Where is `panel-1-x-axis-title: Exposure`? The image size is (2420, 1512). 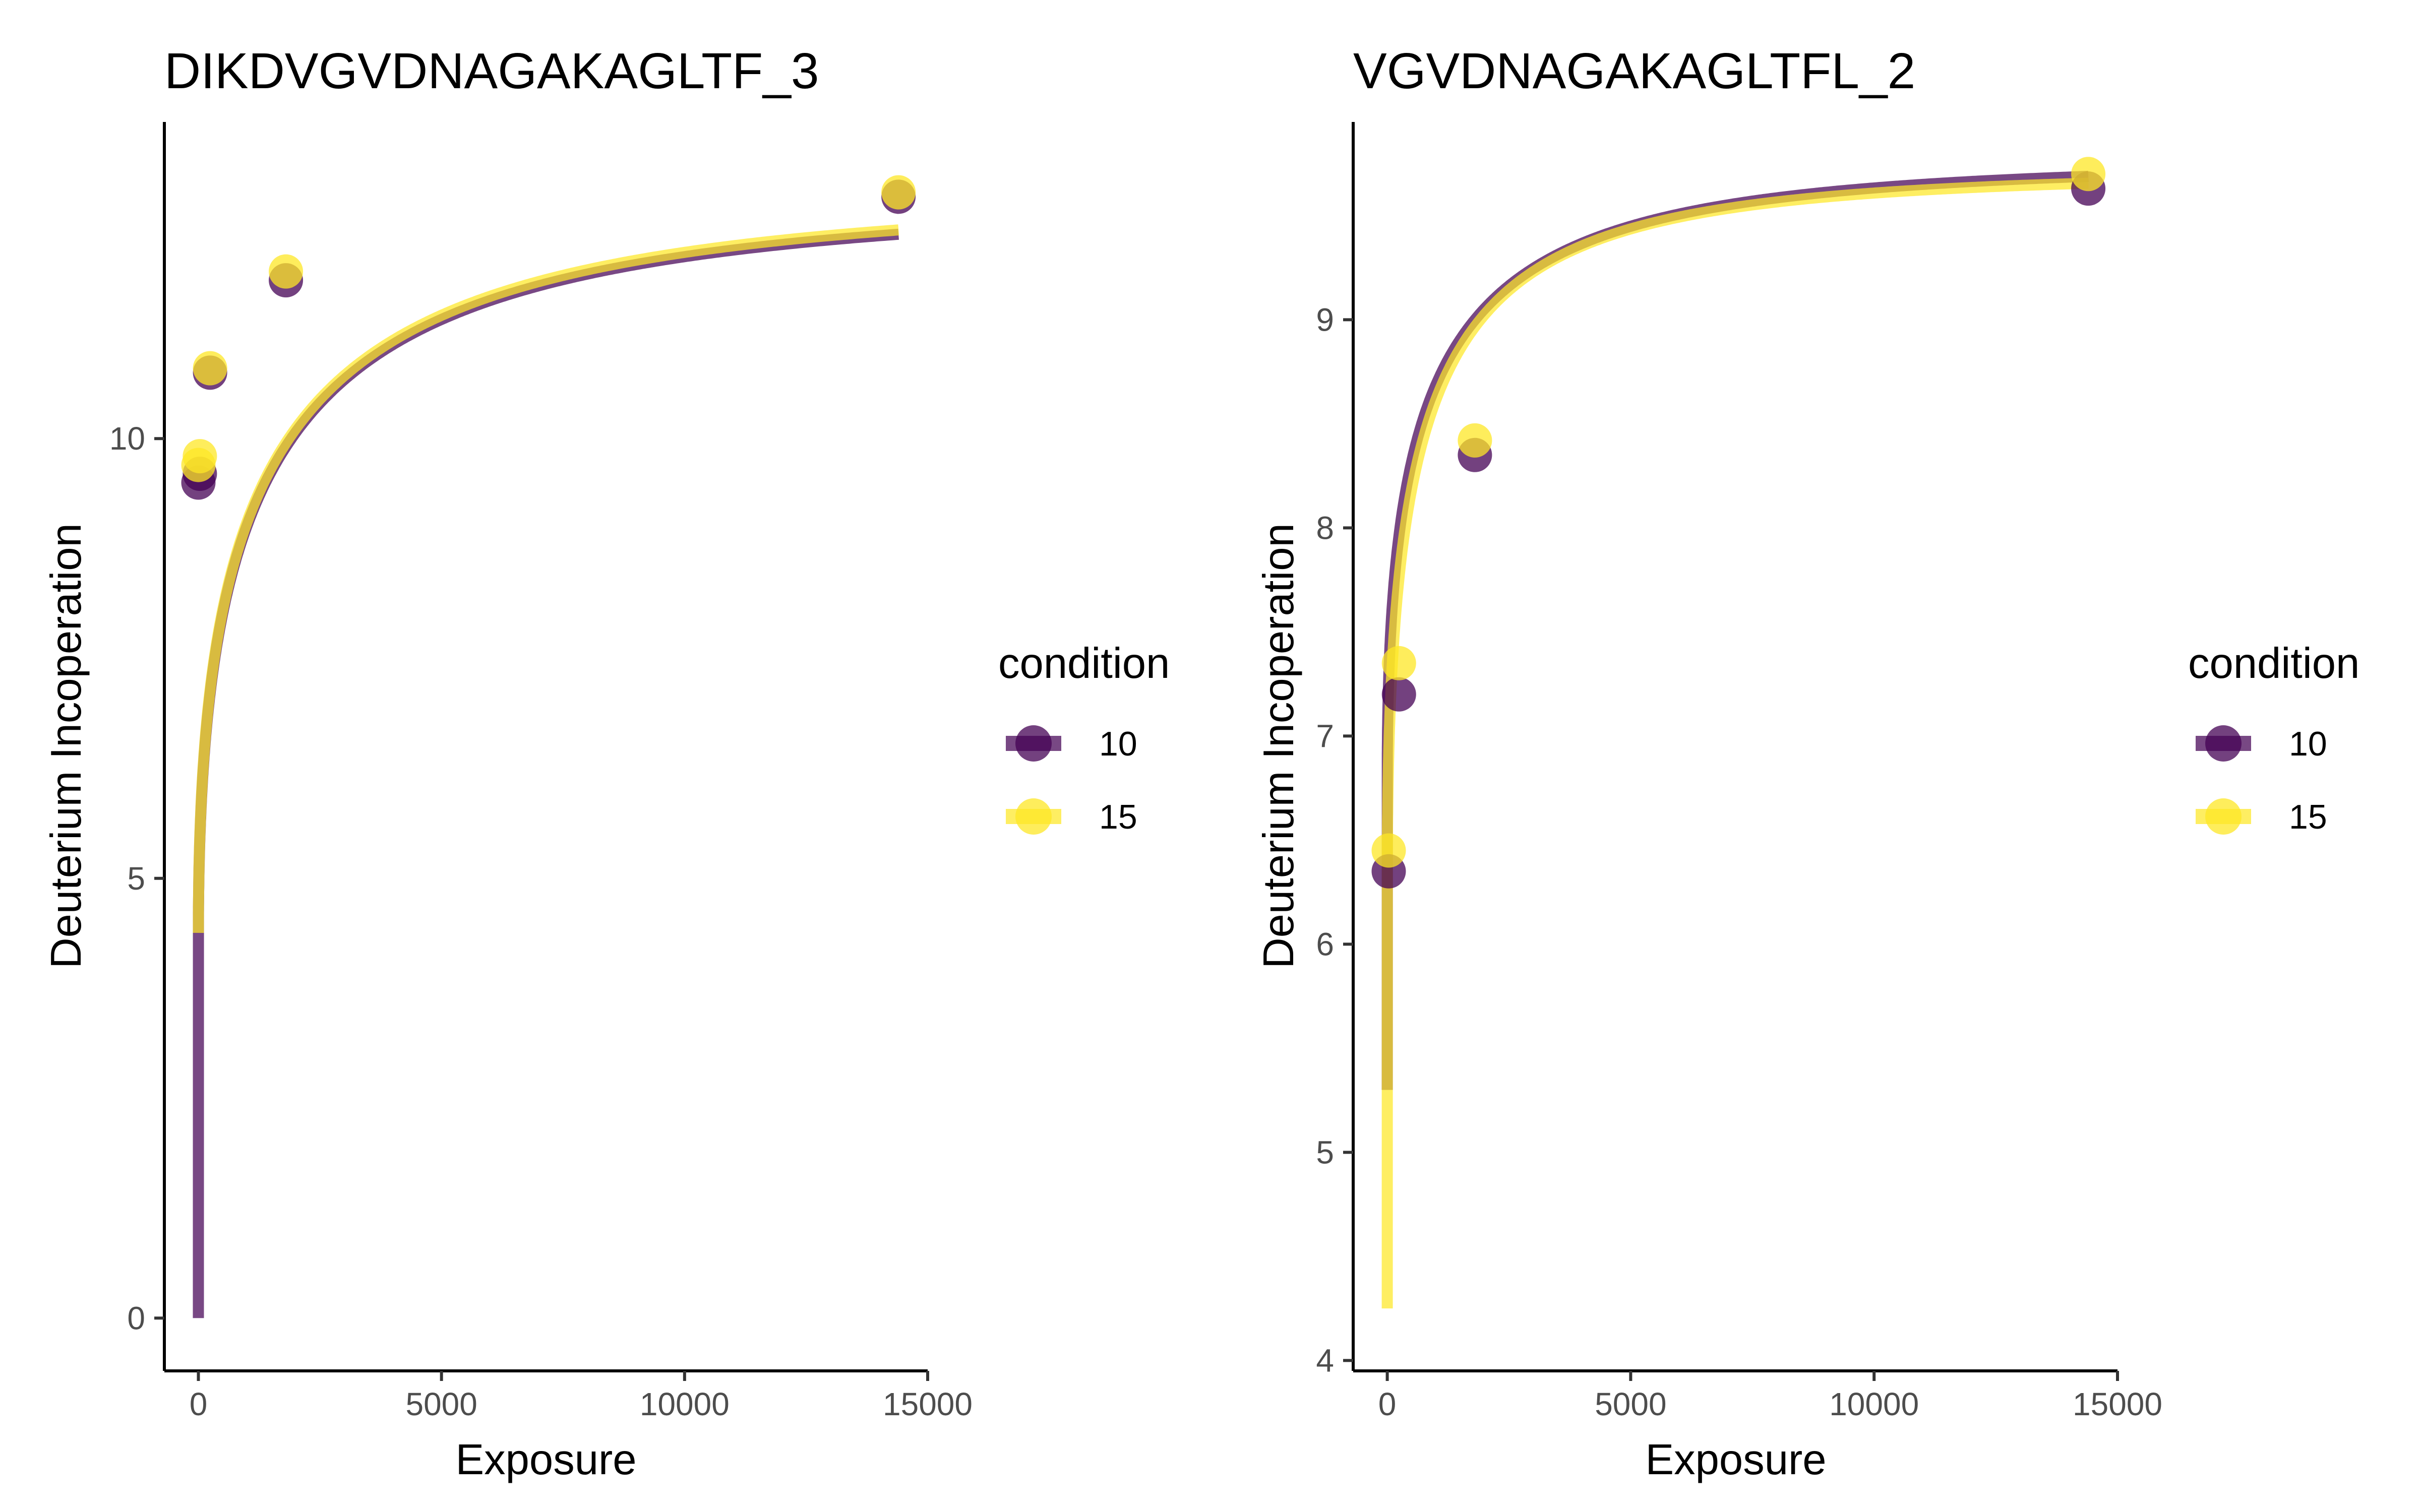 panel-1-x-axis-title: Exposure is located at coordinates (545, 1460).